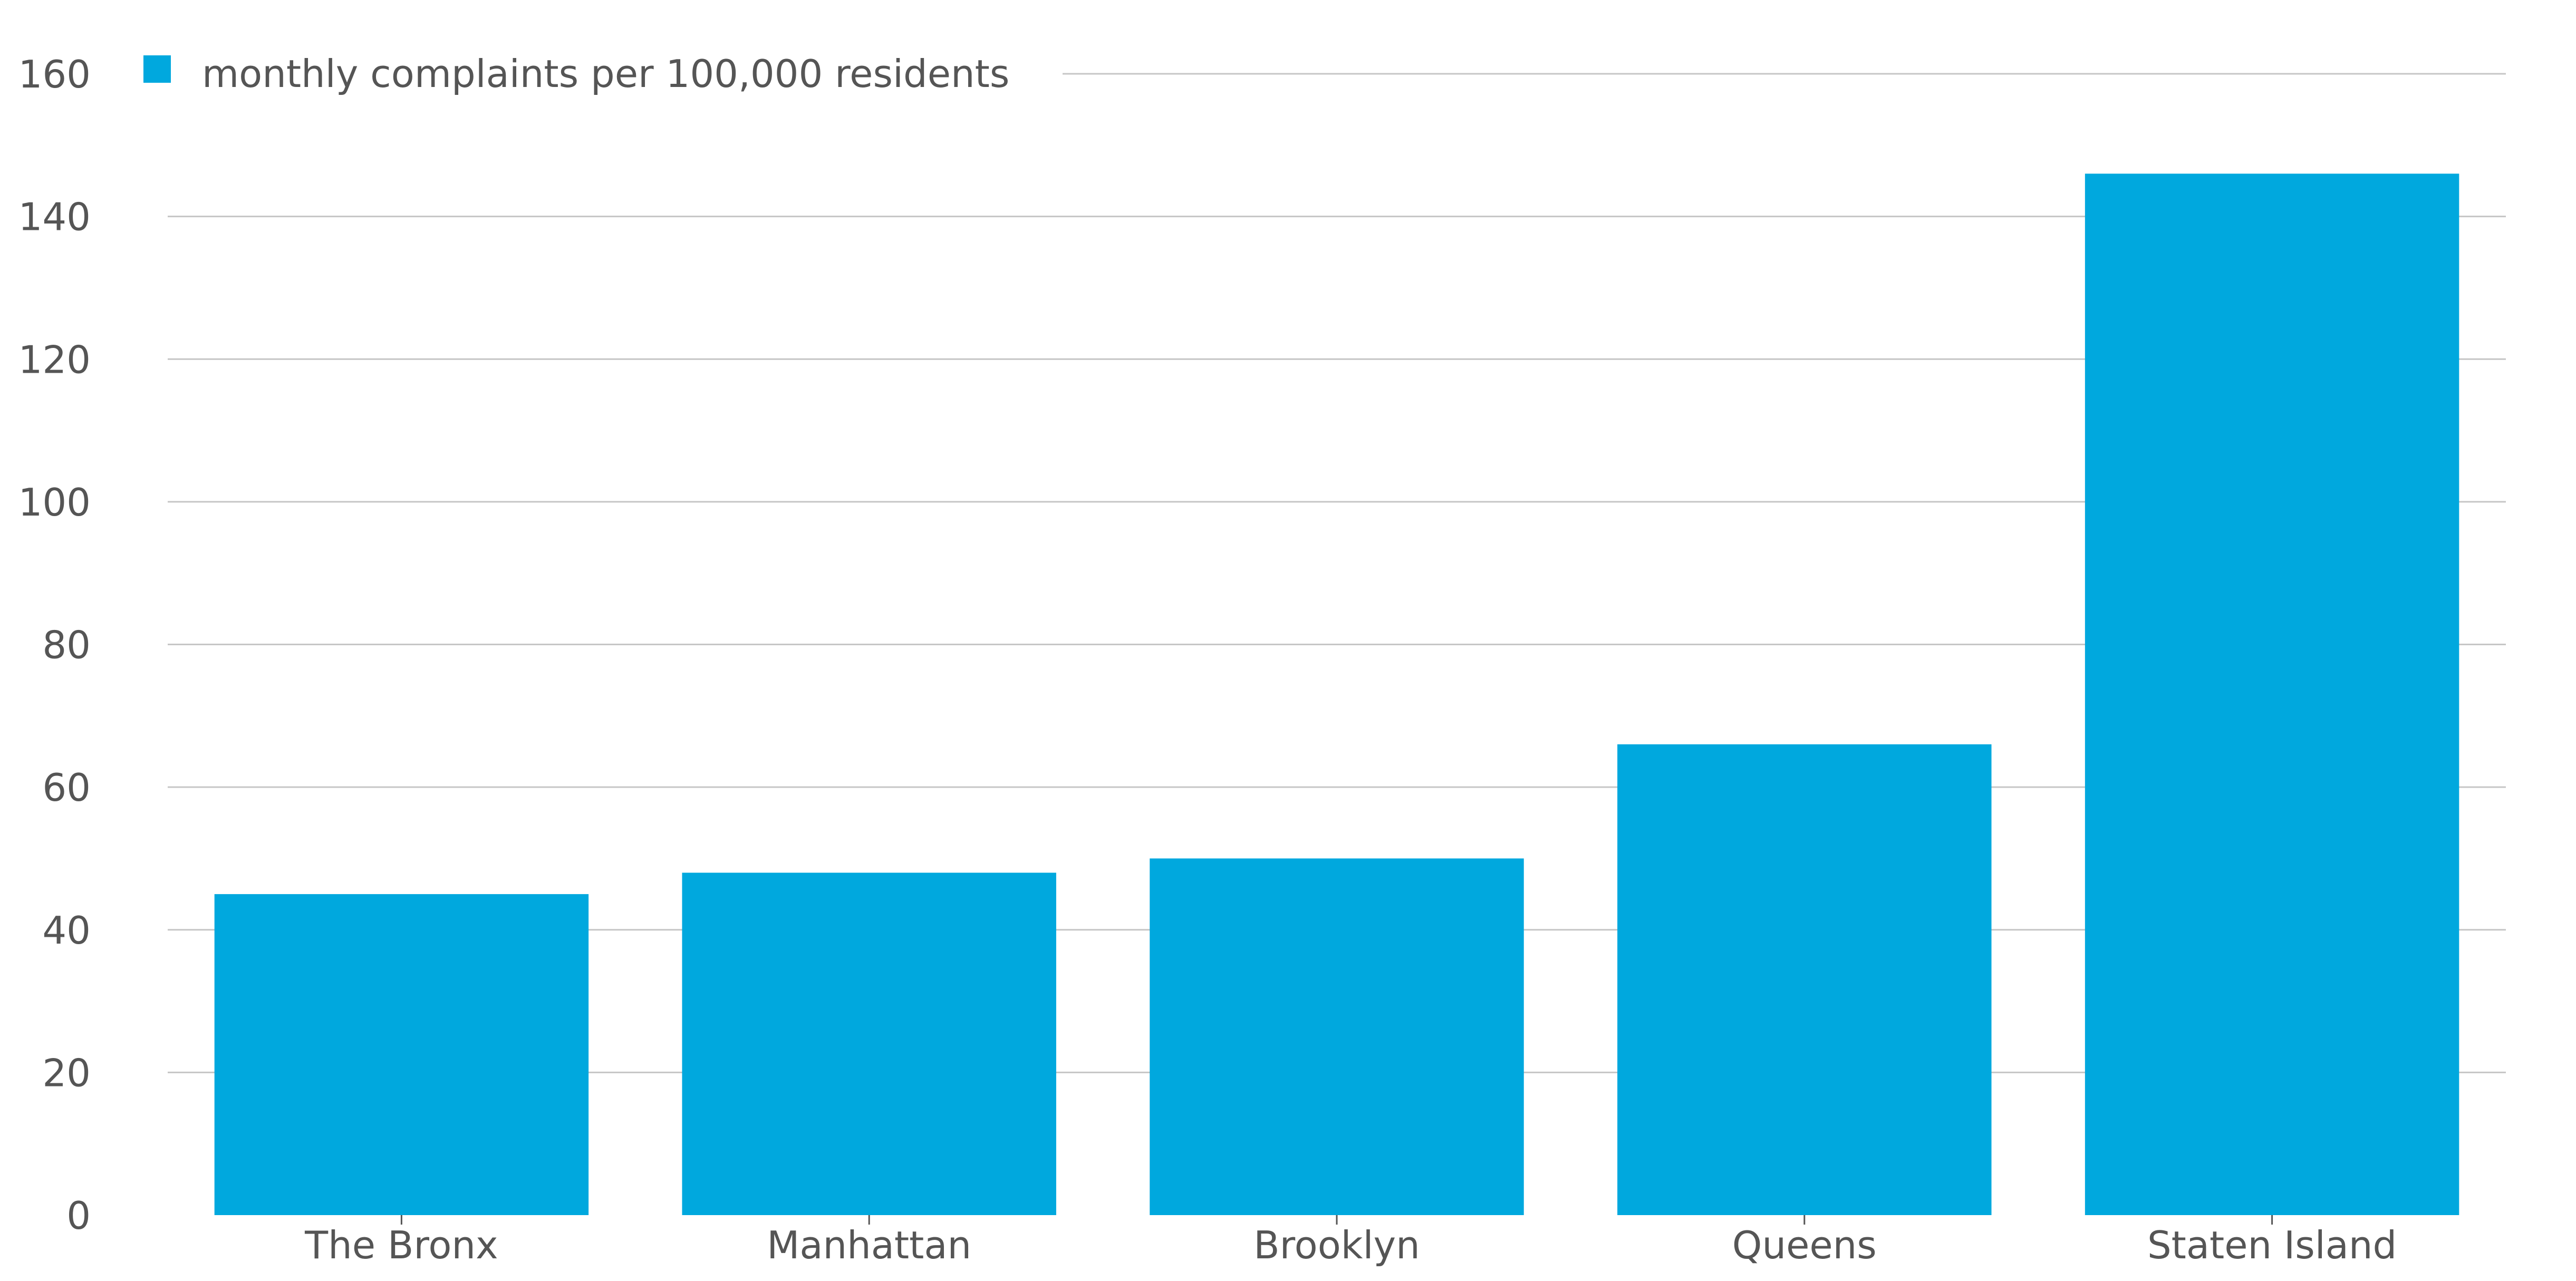  I want to click on bar-the-bronx, so click(401, 1054).